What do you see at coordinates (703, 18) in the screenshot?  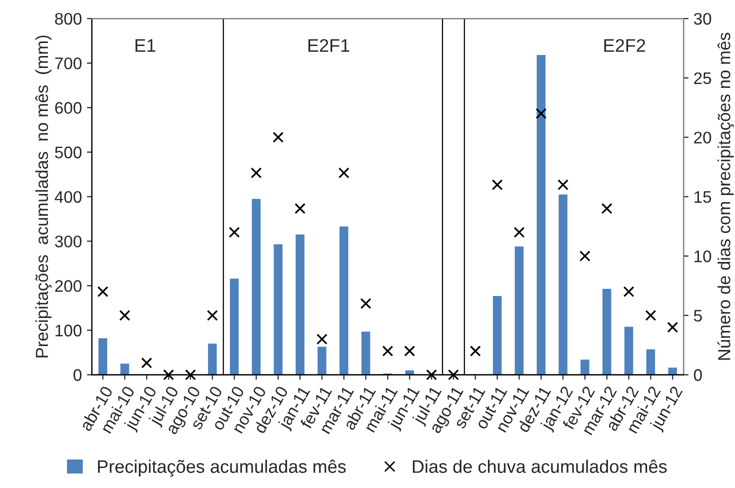 I see `y2-tick-label: 30` at bounding box center [703, 18].